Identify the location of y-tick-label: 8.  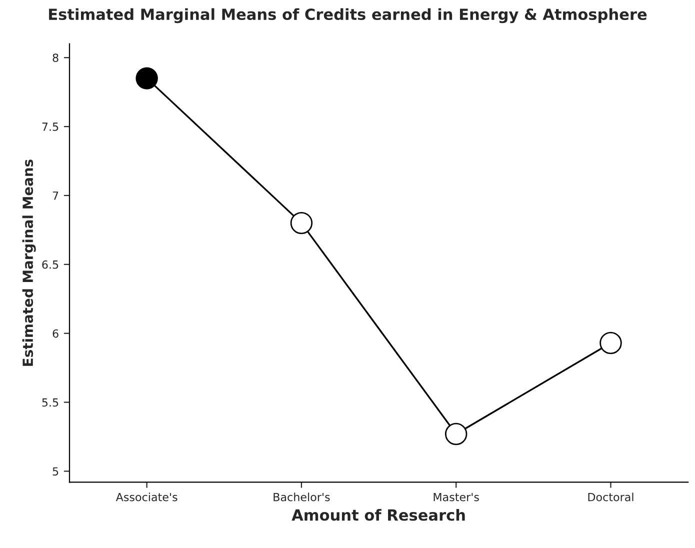
(55, 58).